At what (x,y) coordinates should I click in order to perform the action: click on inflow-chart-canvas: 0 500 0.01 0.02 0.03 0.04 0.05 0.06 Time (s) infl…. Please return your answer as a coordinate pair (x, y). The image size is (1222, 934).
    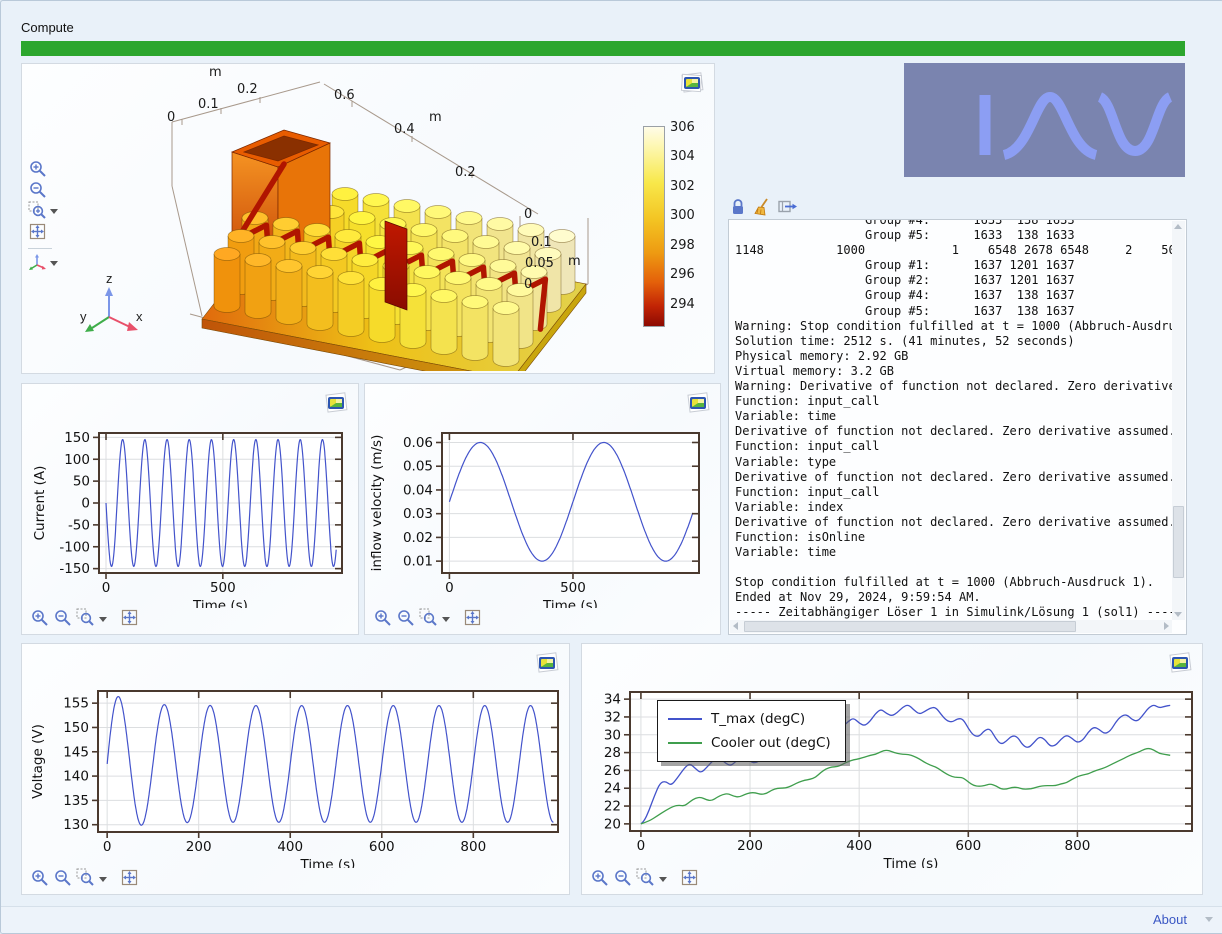
    Looking at the image, I should click on (542, 496).